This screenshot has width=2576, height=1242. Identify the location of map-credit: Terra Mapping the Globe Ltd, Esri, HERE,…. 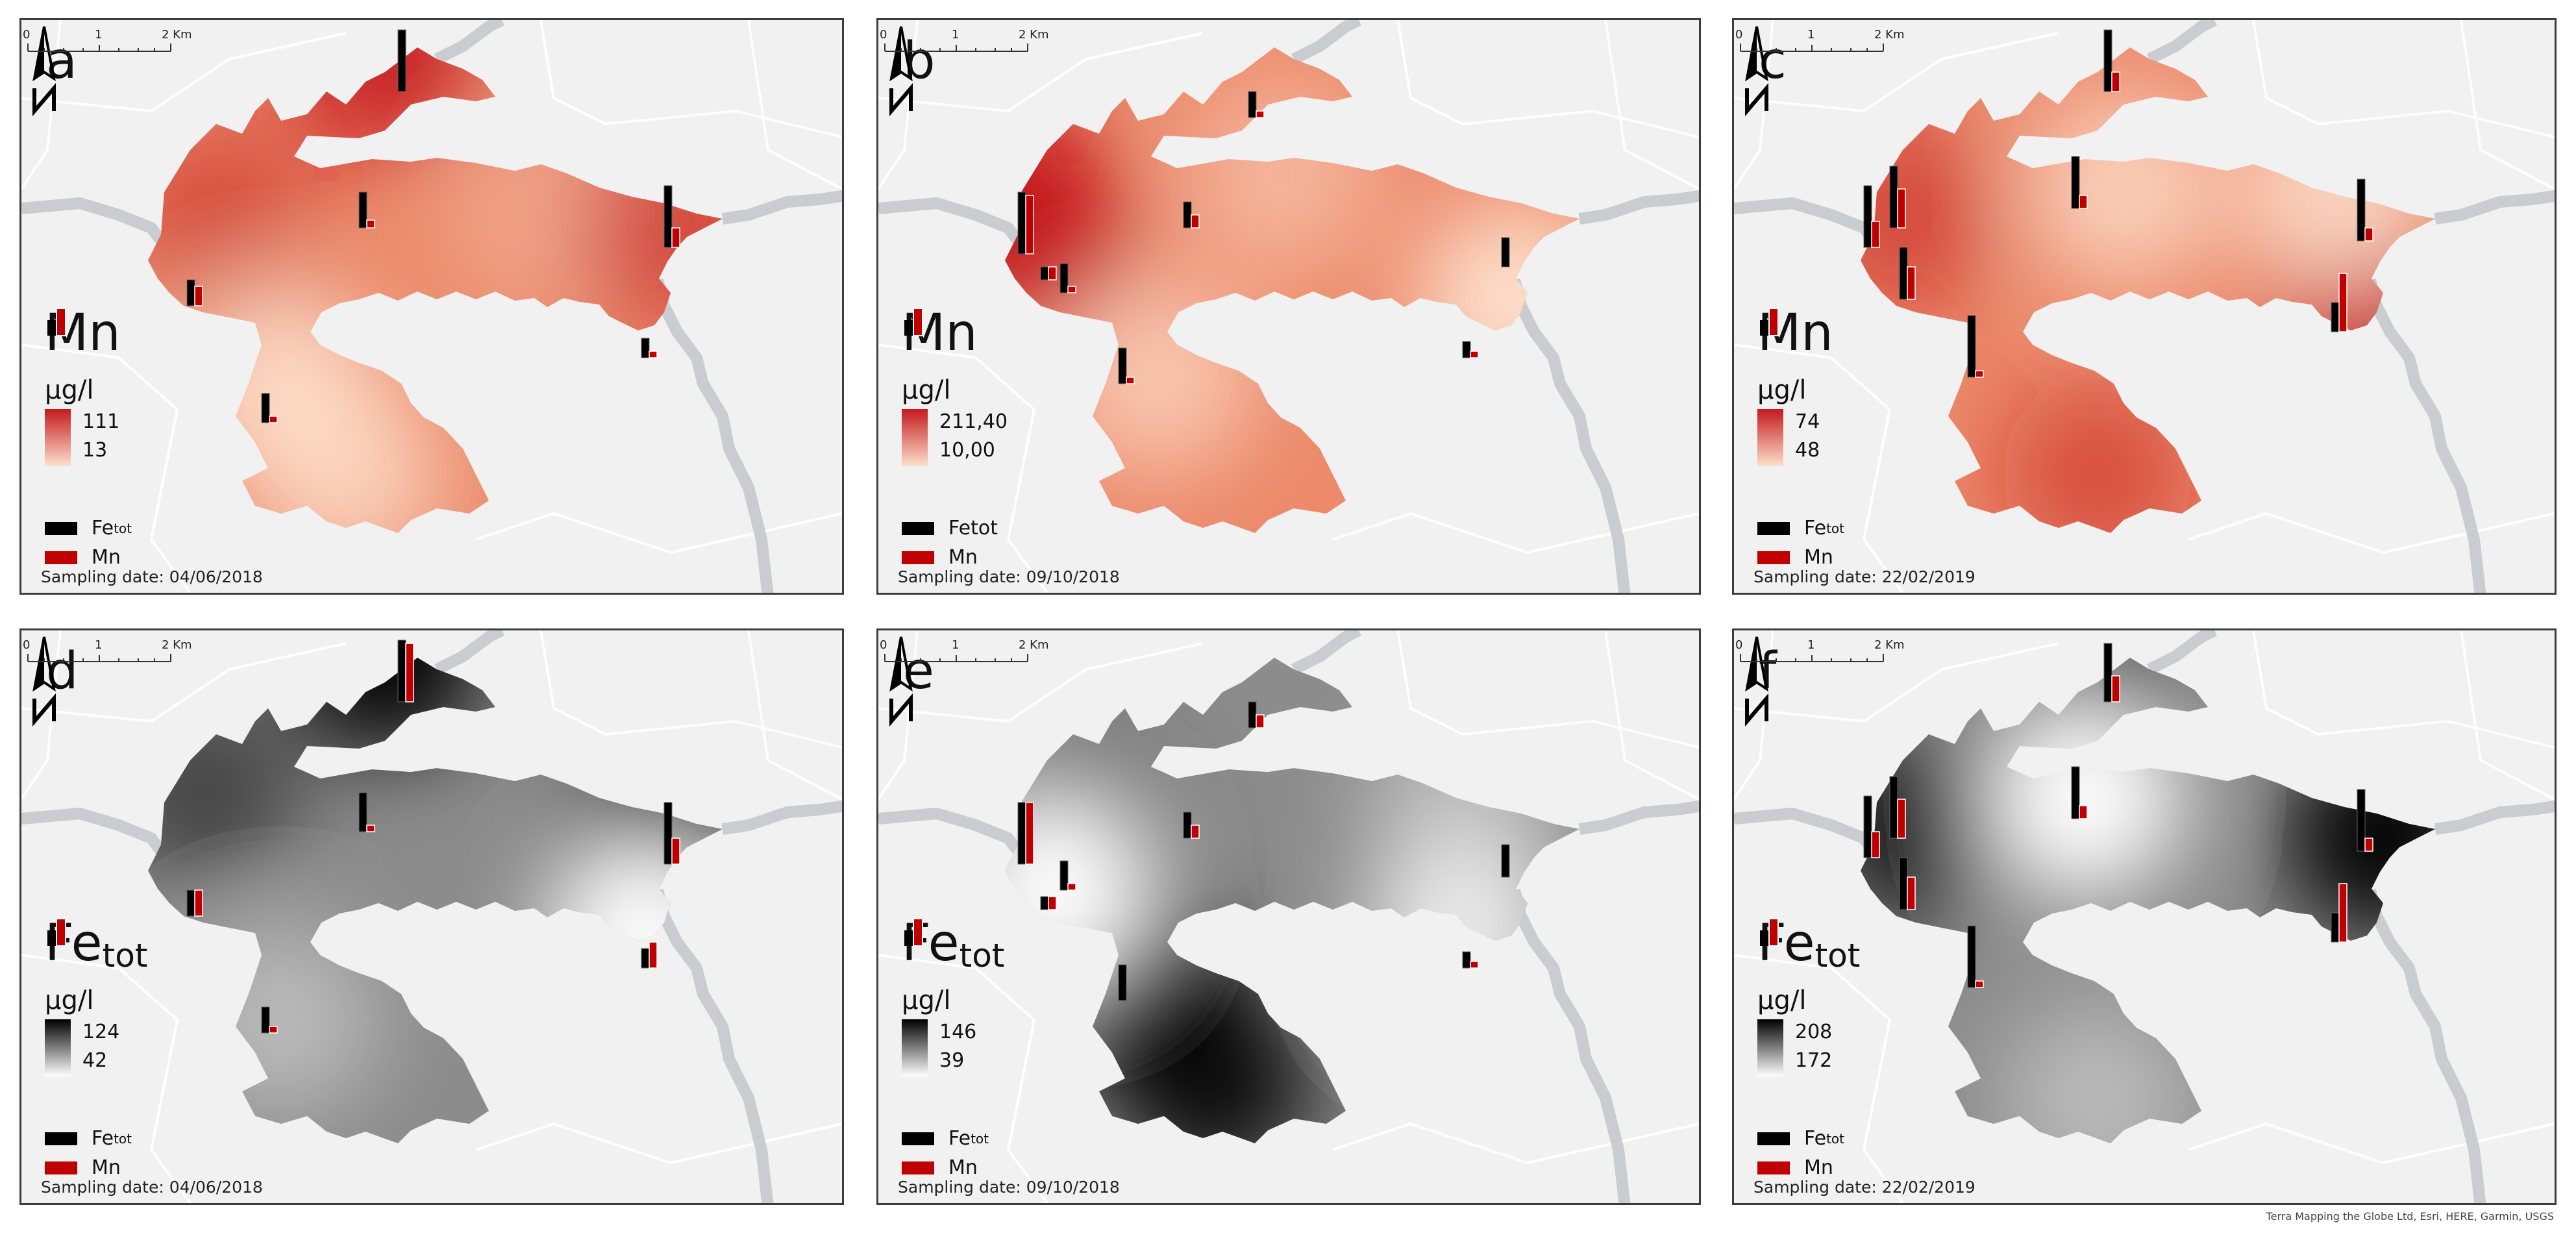
(2410, 1216).